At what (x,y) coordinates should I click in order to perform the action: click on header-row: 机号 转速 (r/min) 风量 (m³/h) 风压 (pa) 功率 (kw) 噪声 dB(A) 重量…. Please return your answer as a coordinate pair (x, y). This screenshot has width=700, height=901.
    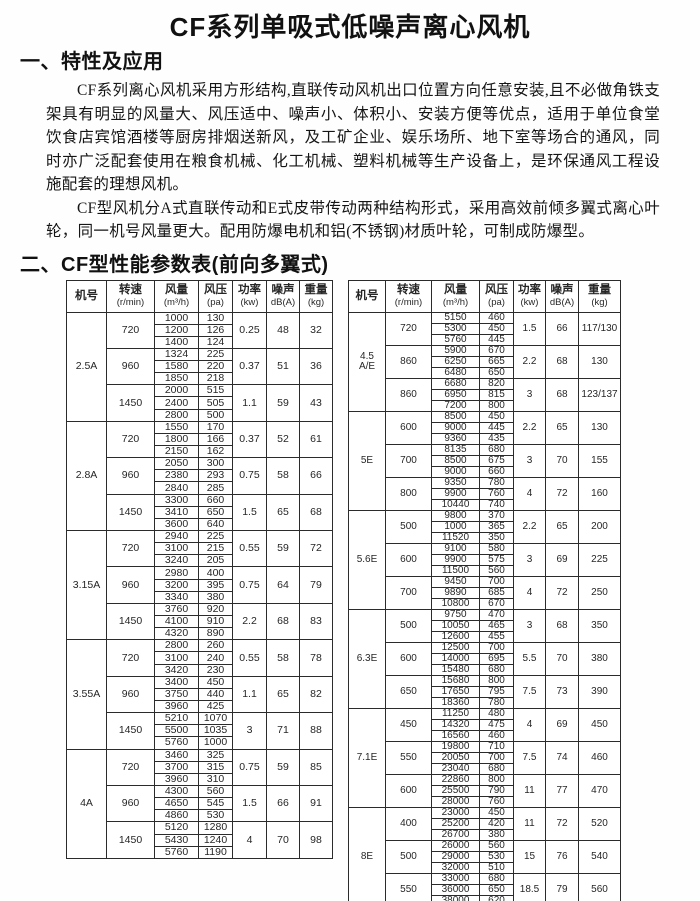
    Looking at the image, I should click on (484, 296).